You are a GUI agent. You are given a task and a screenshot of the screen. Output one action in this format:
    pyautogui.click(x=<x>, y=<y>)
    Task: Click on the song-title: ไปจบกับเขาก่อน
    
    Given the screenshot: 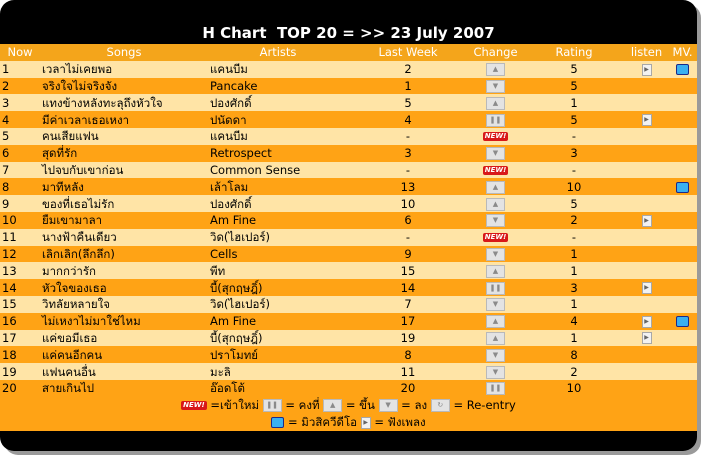 What is the action you would take?
    pyautogui.click(x=124, y=170)
    